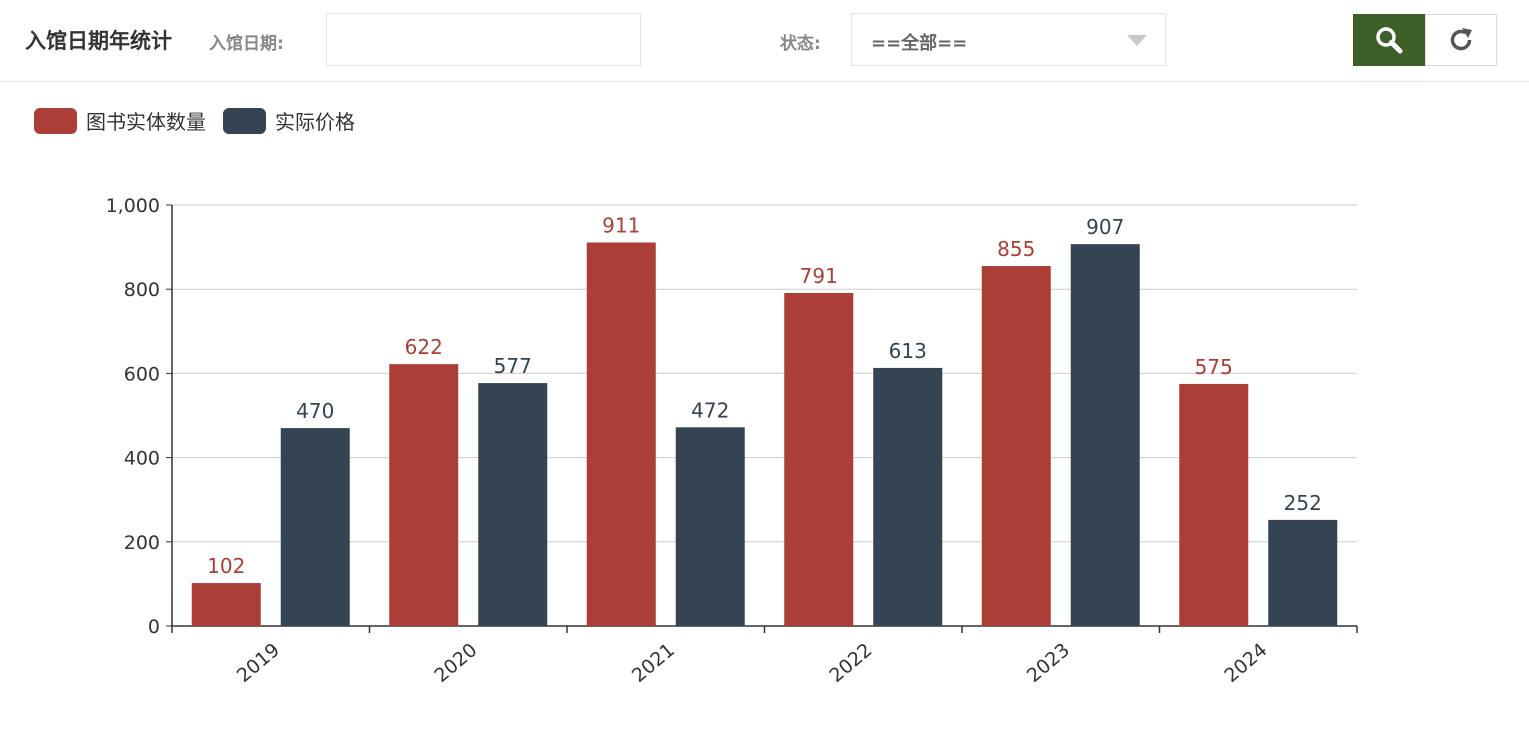 The image size is (1529, 745). What do you see at coordinates (154, 627) in the screenshot?
I see `y-tick-label: 0` at bounding box center [154, 627].